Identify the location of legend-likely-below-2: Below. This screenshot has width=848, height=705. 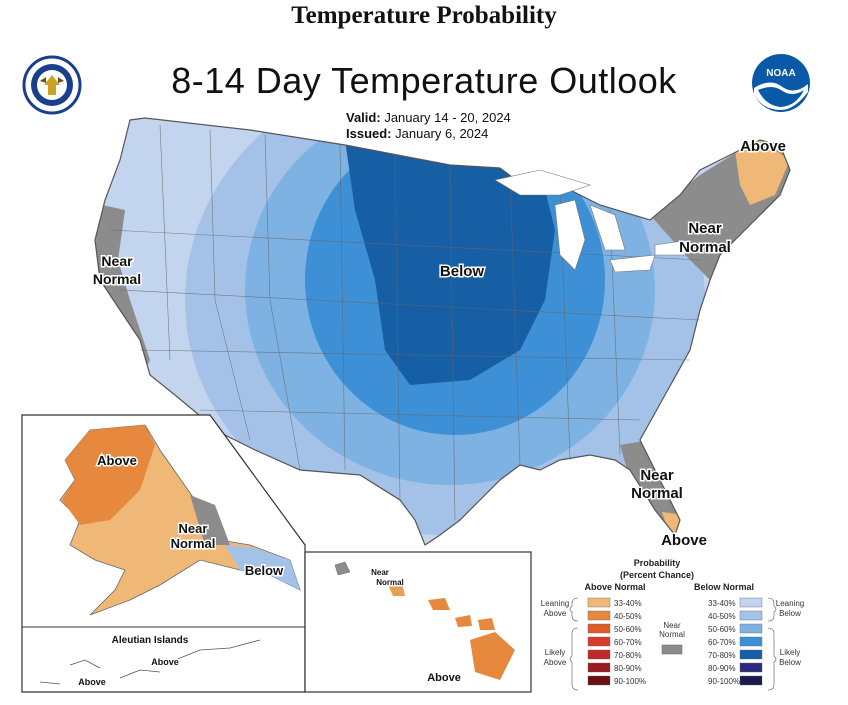
(790, 662).